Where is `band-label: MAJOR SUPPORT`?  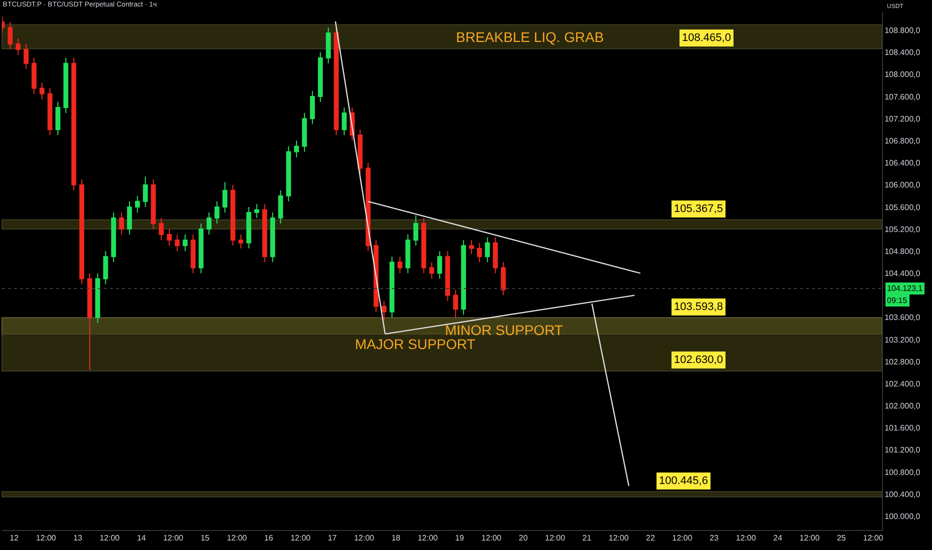 band-label: MAJOR SUPPORT is located at coordinates (415, 344).